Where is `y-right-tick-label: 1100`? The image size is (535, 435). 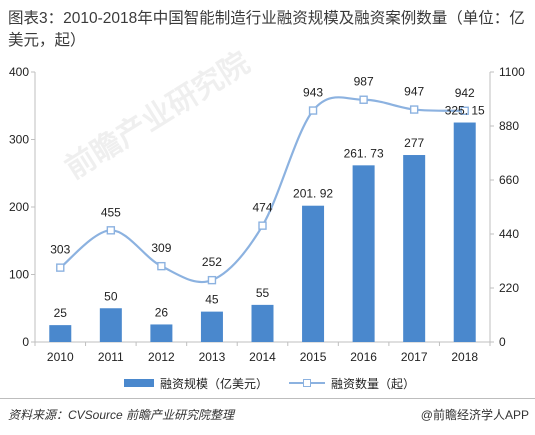
y-right-tick-label: 1100 is located at coordinates (512, 72).